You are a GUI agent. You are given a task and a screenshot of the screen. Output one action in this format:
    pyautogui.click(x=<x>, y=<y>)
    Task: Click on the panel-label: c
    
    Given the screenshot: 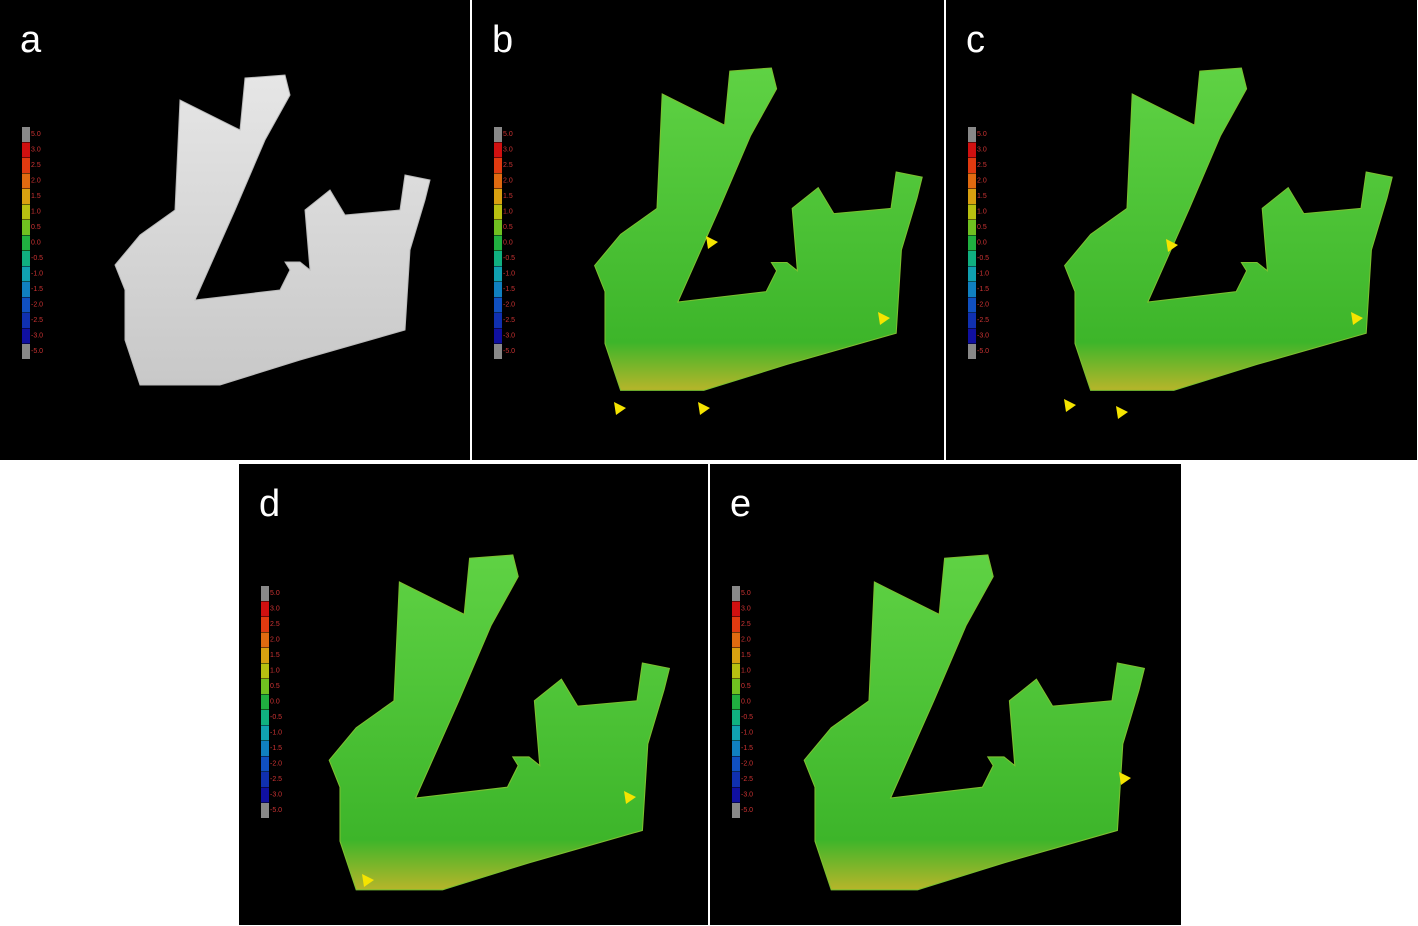 What is the action you would take?
    pyautogui.click(x=975, y=40)
    